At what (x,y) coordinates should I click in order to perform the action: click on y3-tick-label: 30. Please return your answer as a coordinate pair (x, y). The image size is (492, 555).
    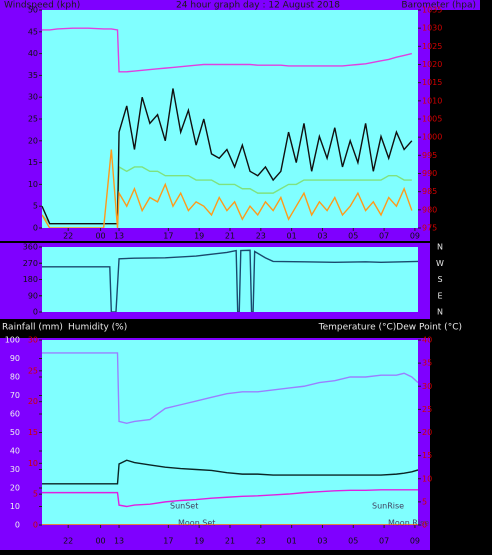
    Looking at the image, I should click on (33, 340).